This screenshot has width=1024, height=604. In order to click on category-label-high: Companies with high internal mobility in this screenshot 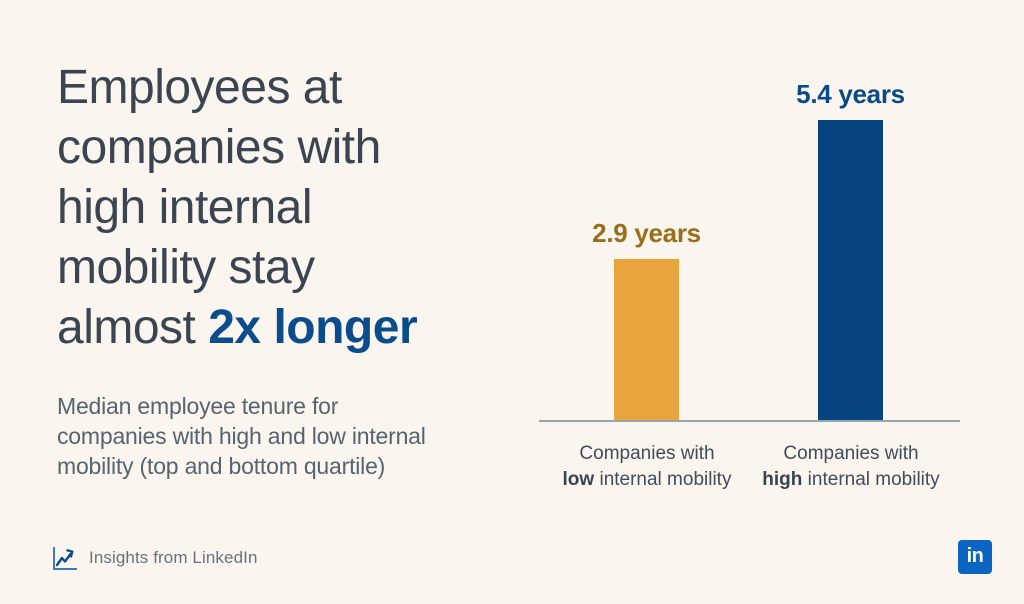, I will do `click(851, 467)`.